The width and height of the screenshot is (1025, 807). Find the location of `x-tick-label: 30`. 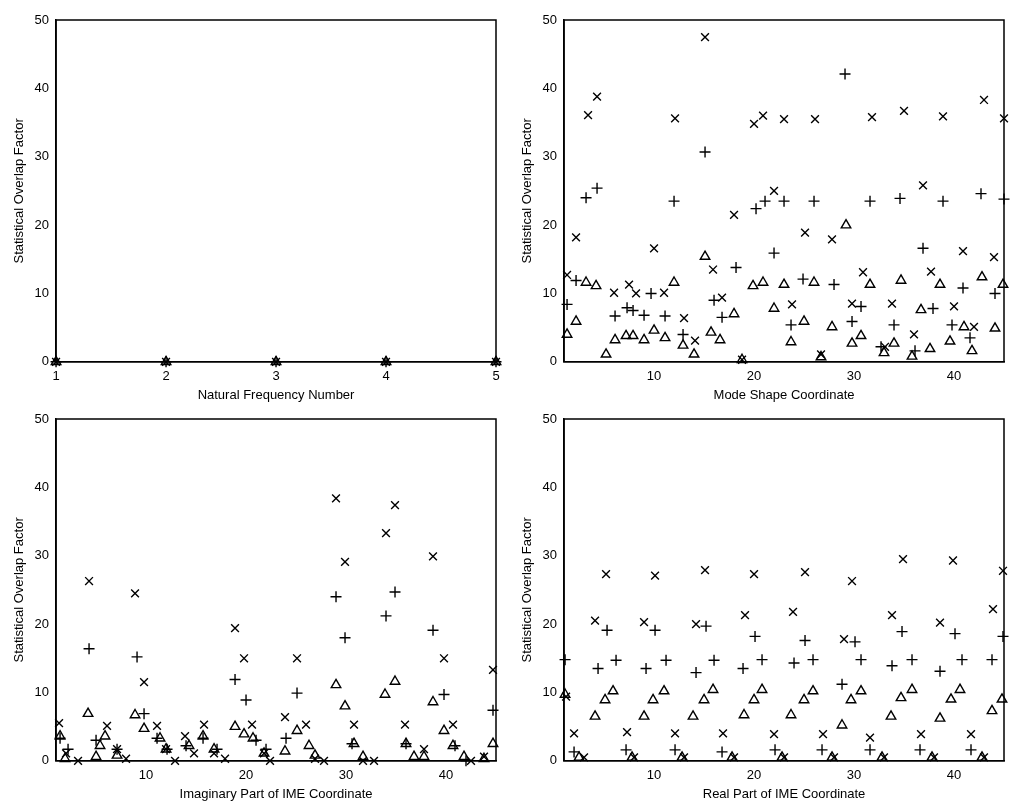

x-tick-label: 30 is located at coordinates (346, 775).